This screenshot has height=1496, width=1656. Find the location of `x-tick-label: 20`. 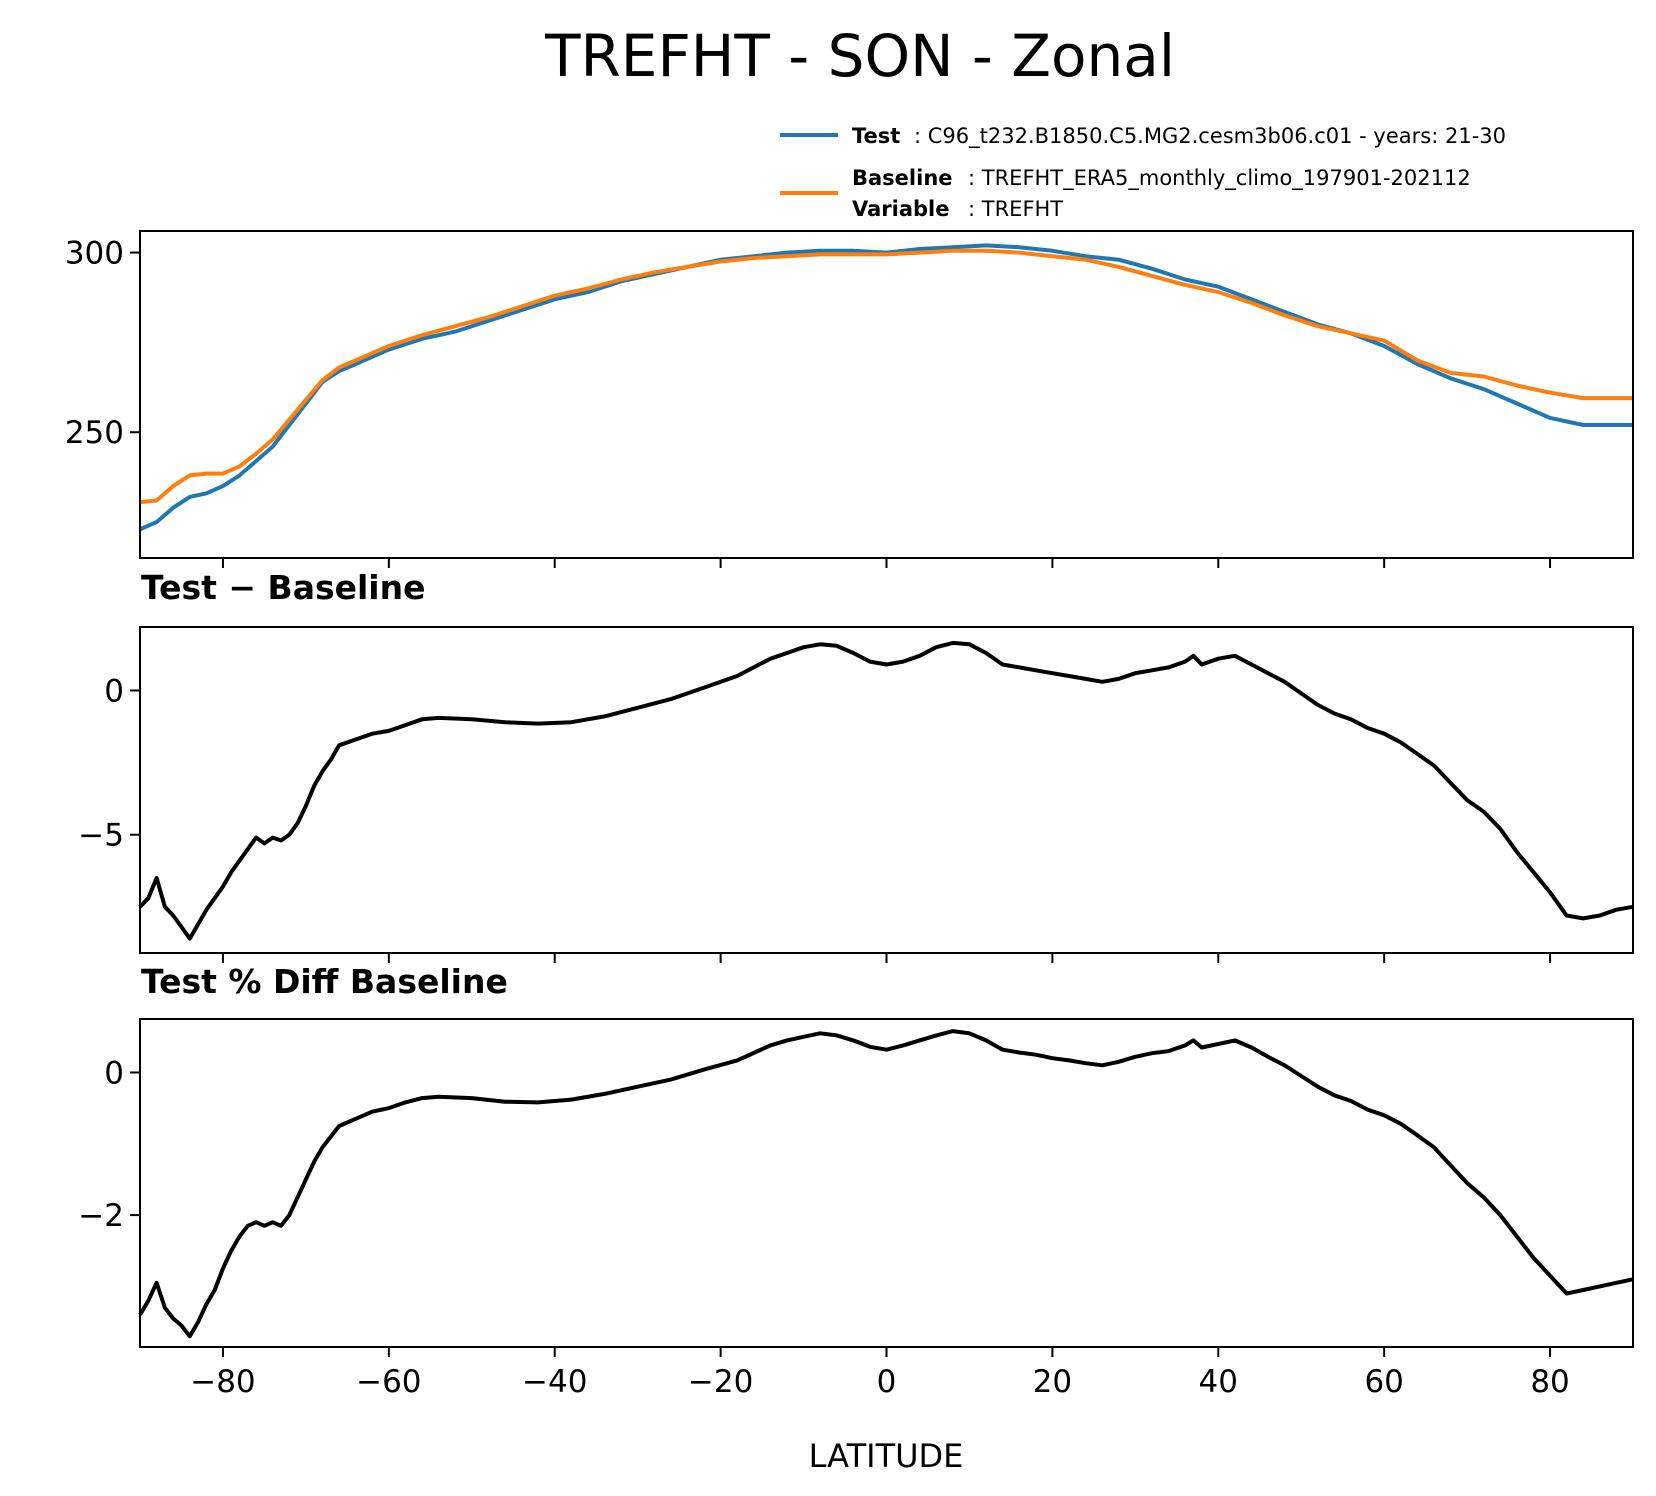

x-tick-label: 20 is located at coordinates (1052, 1382).